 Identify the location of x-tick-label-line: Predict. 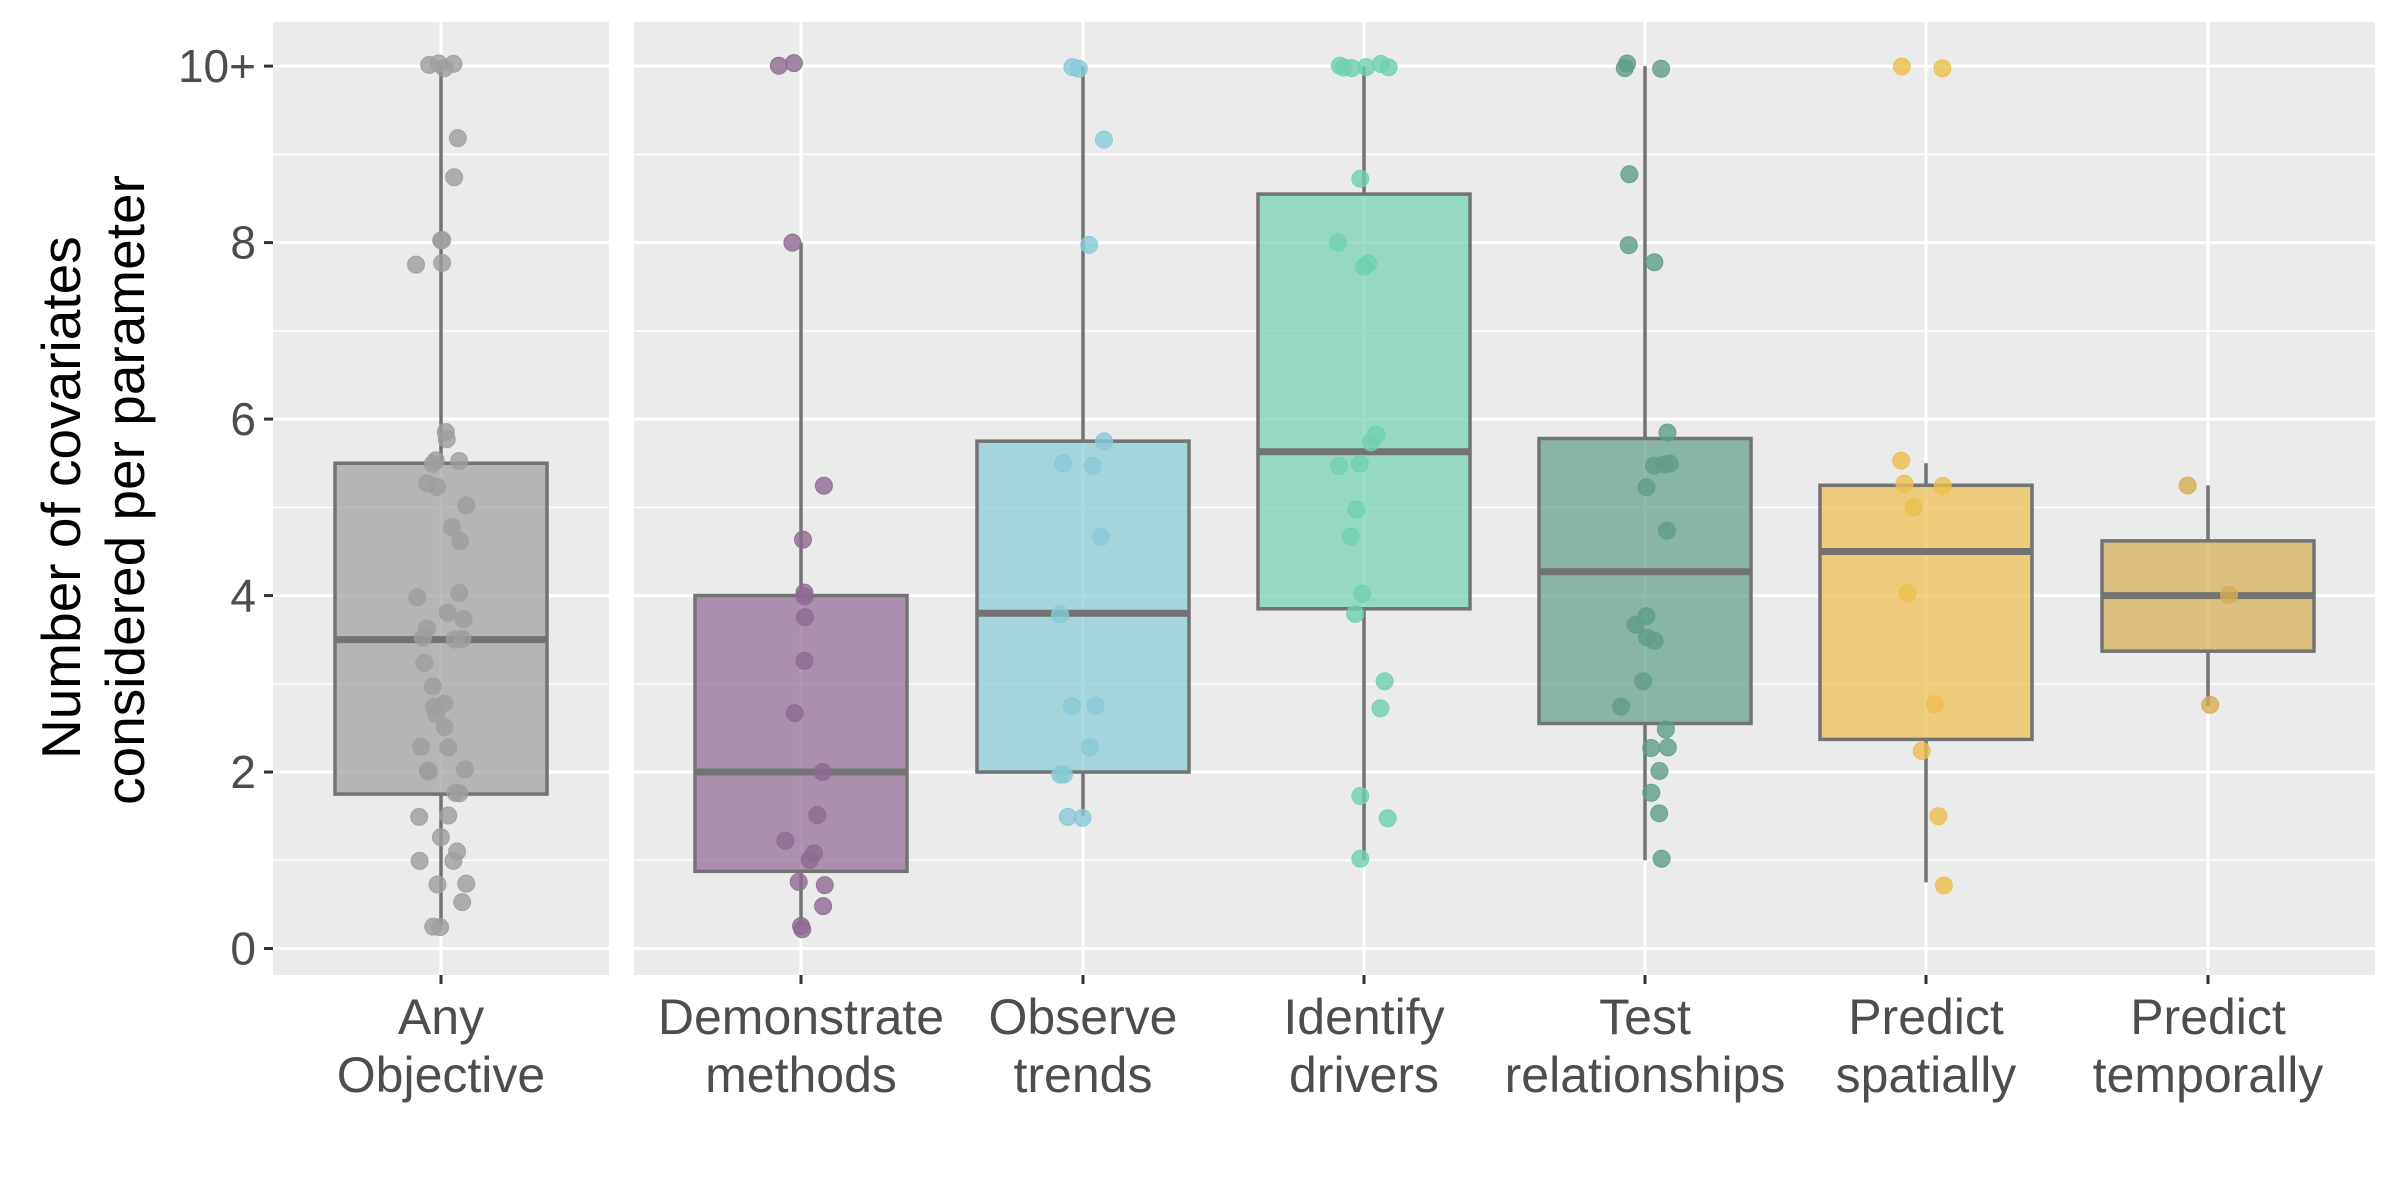
(1926, 1017).